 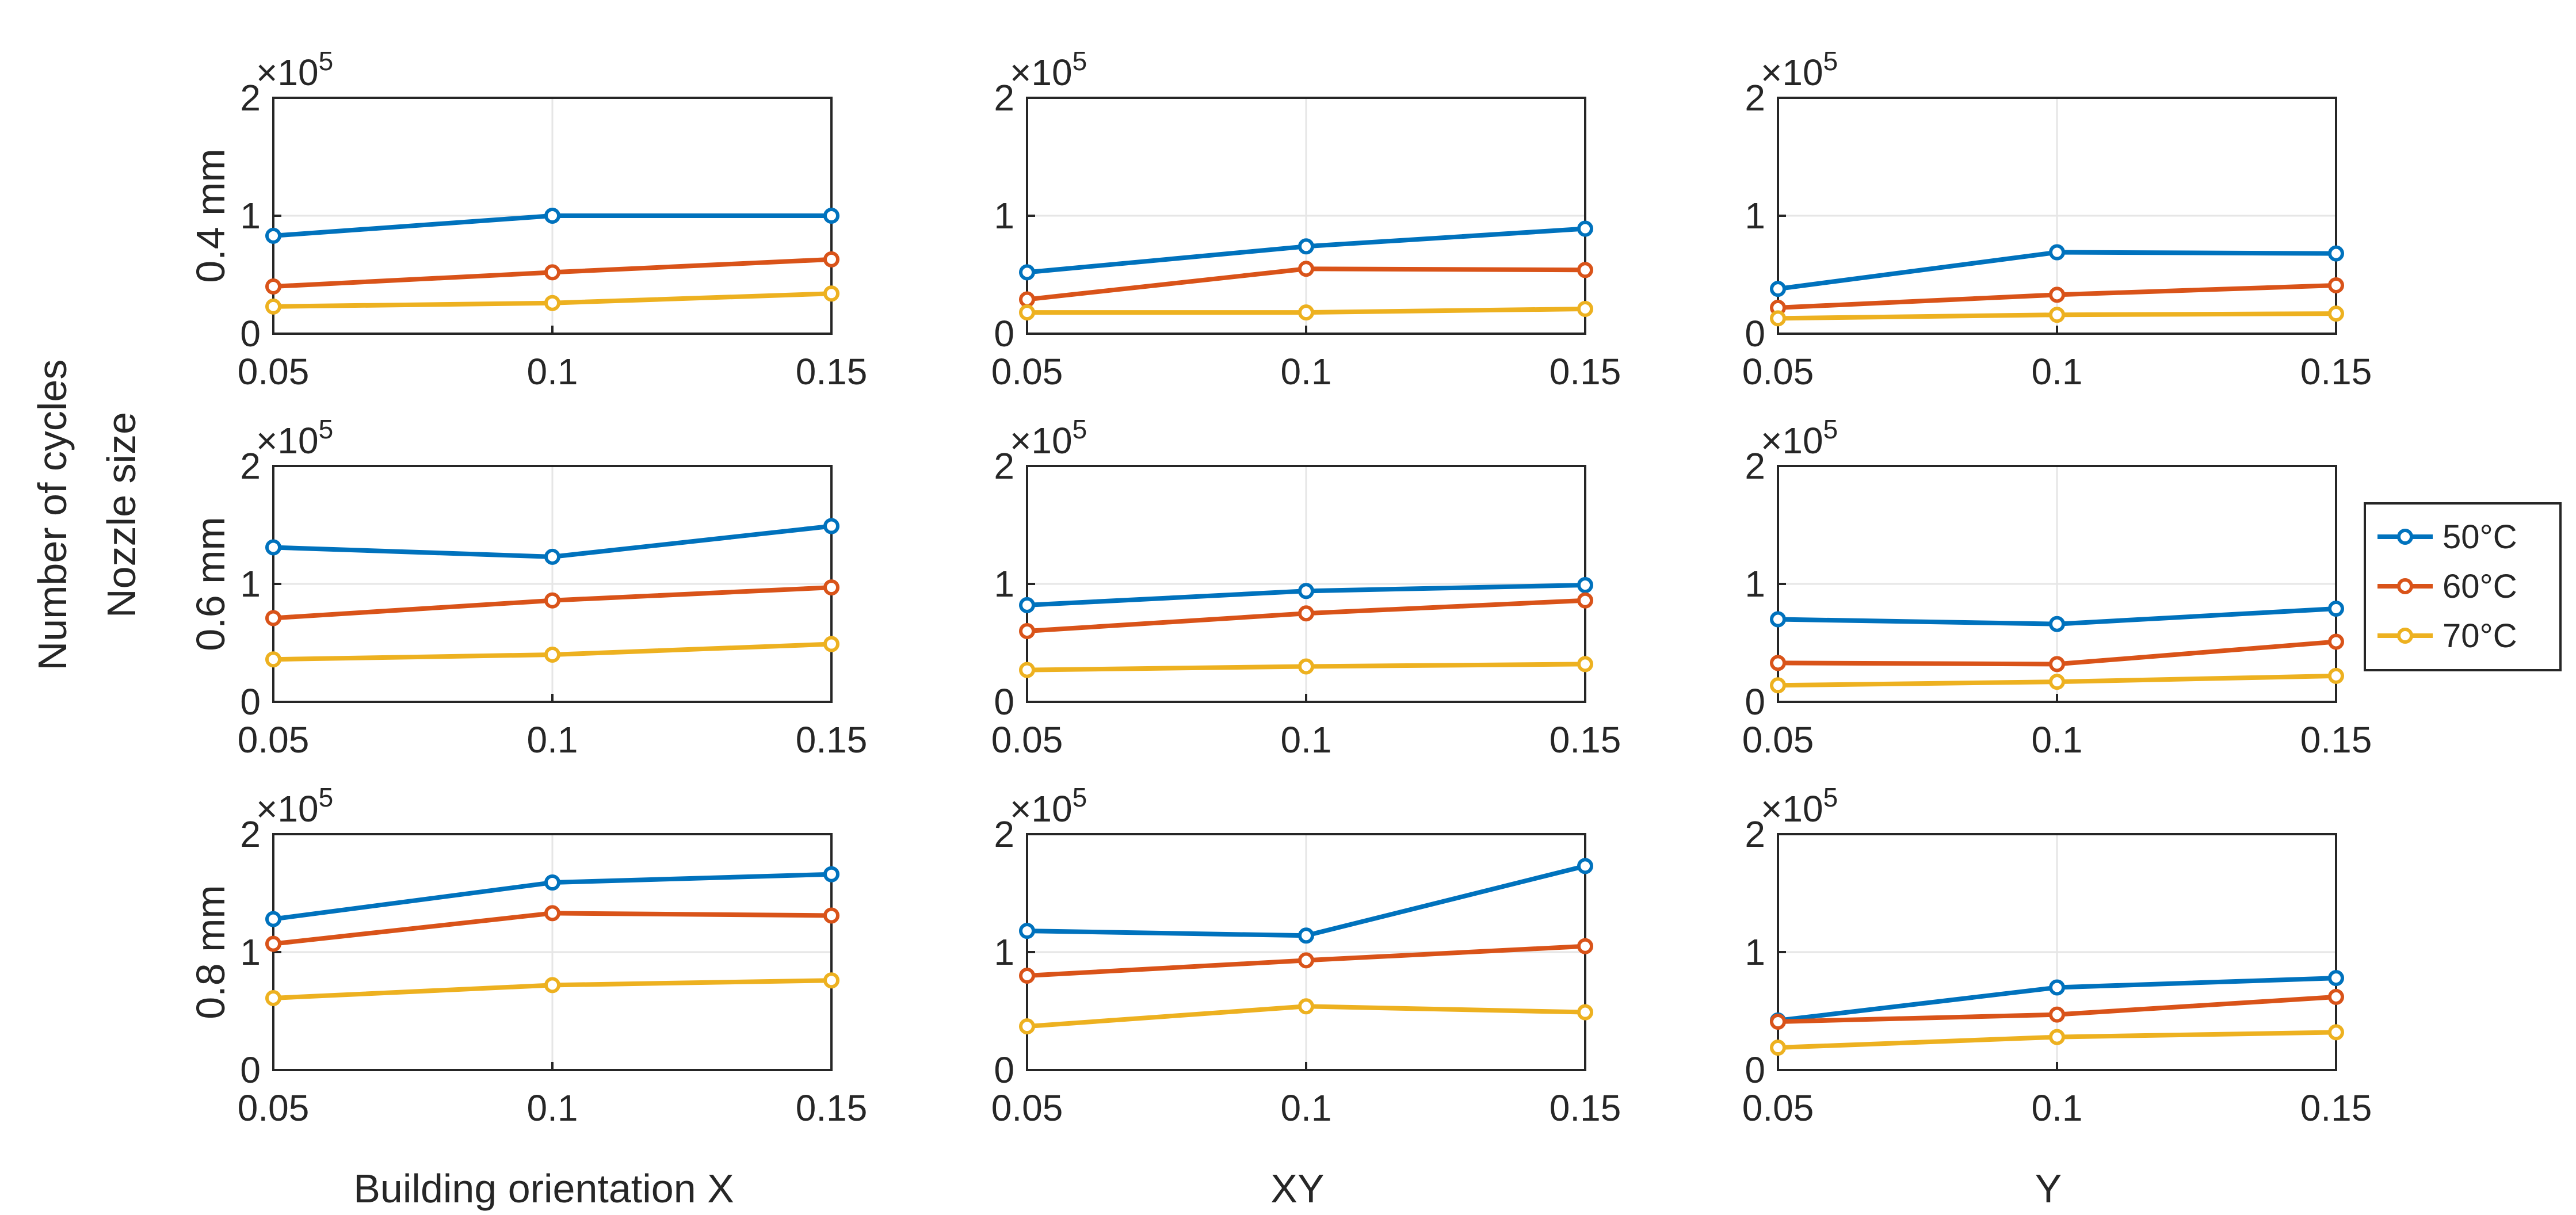 I want to click on figure-ylabel-line2: Nozzle size, so click(x=121, y=515).